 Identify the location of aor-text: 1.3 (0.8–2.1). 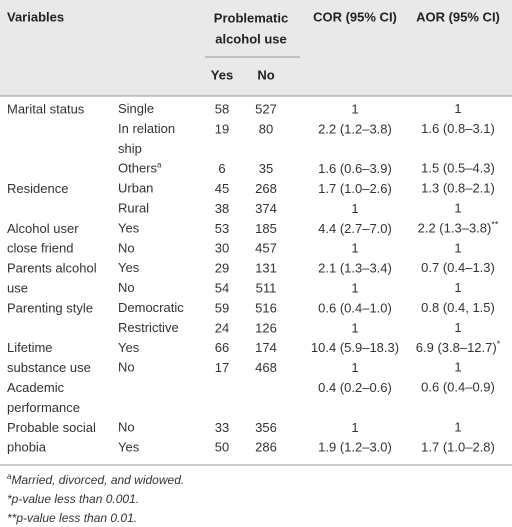
(458, 188).